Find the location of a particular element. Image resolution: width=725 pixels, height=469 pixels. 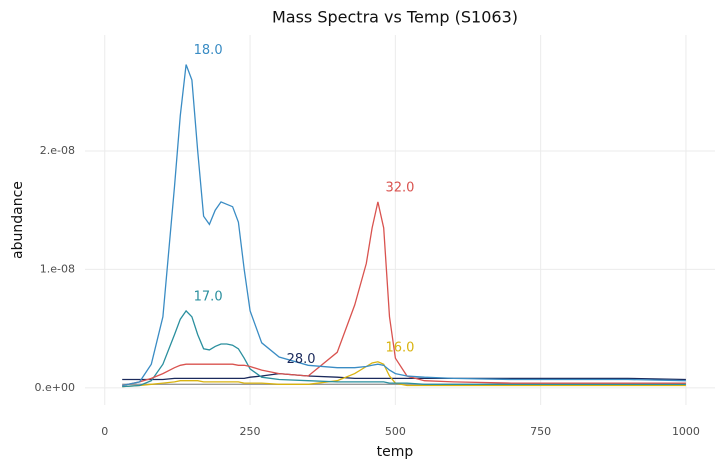

chart-title: Mass Spectra vs Temp (S1063) is located at coordinates (395, 17).